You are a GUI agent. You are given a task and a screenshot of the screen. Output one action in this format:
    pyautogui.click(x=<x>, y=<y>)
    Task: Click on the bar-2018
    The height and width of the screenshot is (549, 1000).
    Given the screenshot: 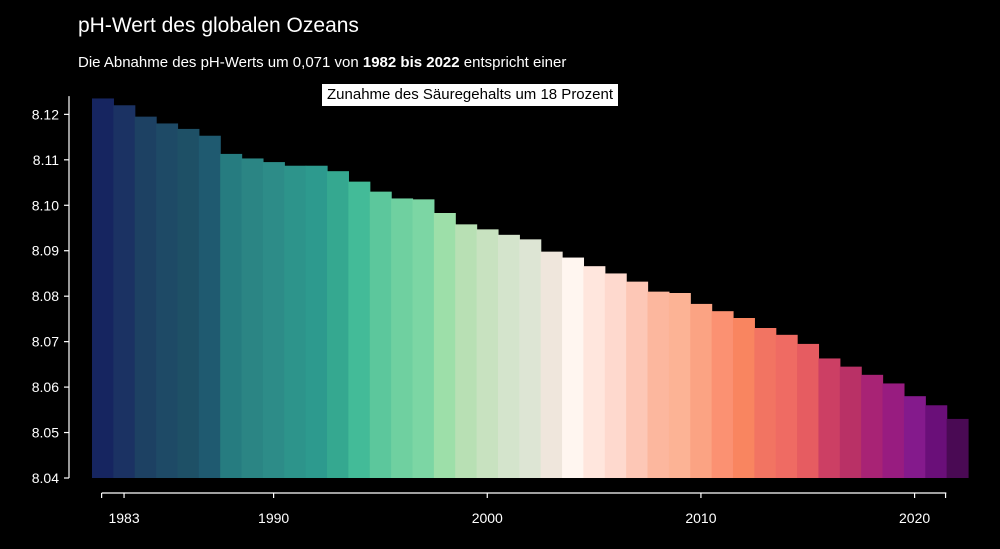 What is the action you would take?
    pyautogui.click(x=872, y=426)
    